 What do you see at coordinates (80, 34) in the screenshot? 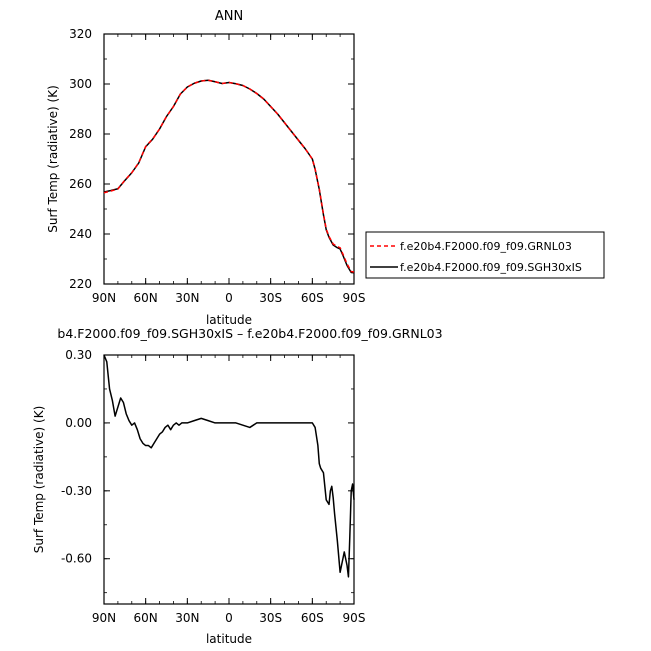
I see `panel1-ytick-label: 320` at bounding box center [80, 34].